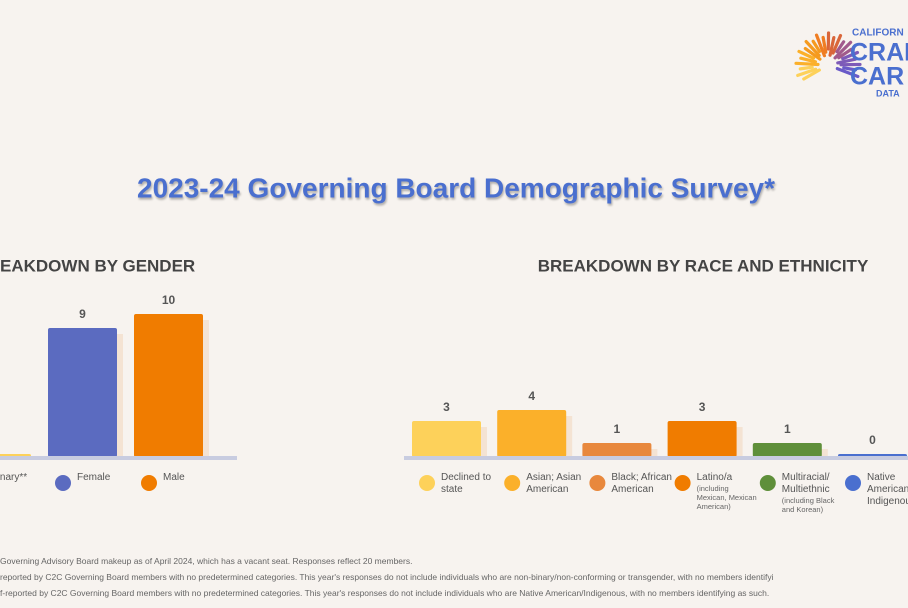 This screenshot has width=908, height=608. I want to click on legend-label: Male, so click(174, 477).